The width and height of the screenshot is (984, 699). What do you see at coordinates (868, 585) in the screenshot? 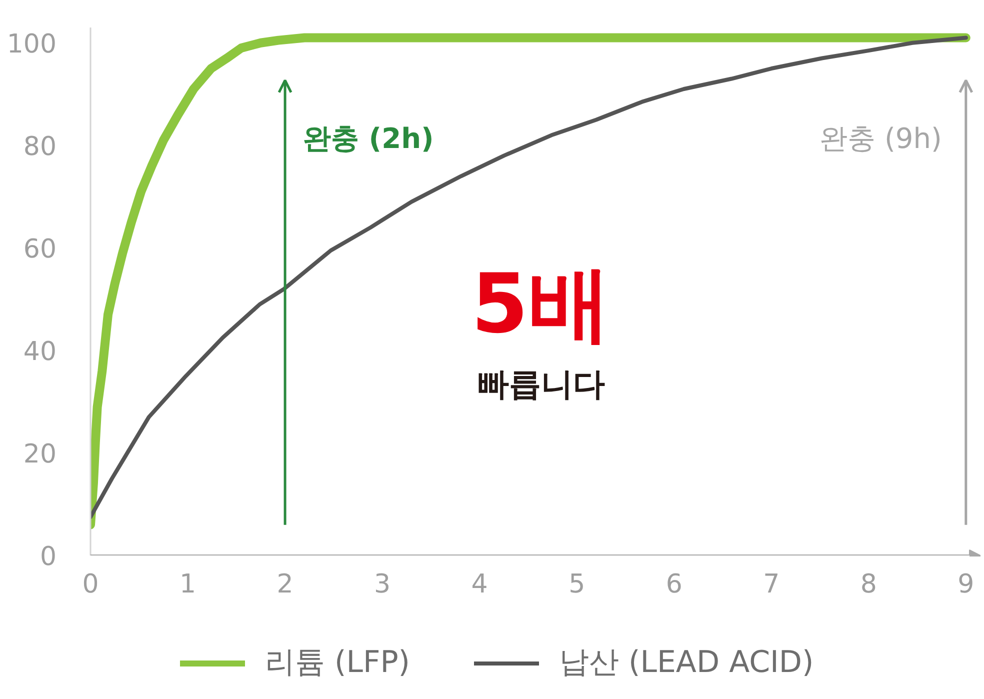
I see `x-tick-label: 8` at bounding box center [868, 585].